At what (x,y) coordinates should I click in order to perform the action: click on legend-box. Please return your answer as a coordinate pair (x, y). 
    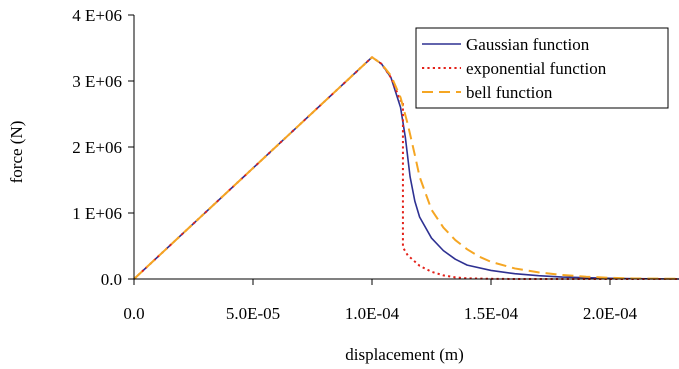
    Looking at the image, I should click on (542, 68).